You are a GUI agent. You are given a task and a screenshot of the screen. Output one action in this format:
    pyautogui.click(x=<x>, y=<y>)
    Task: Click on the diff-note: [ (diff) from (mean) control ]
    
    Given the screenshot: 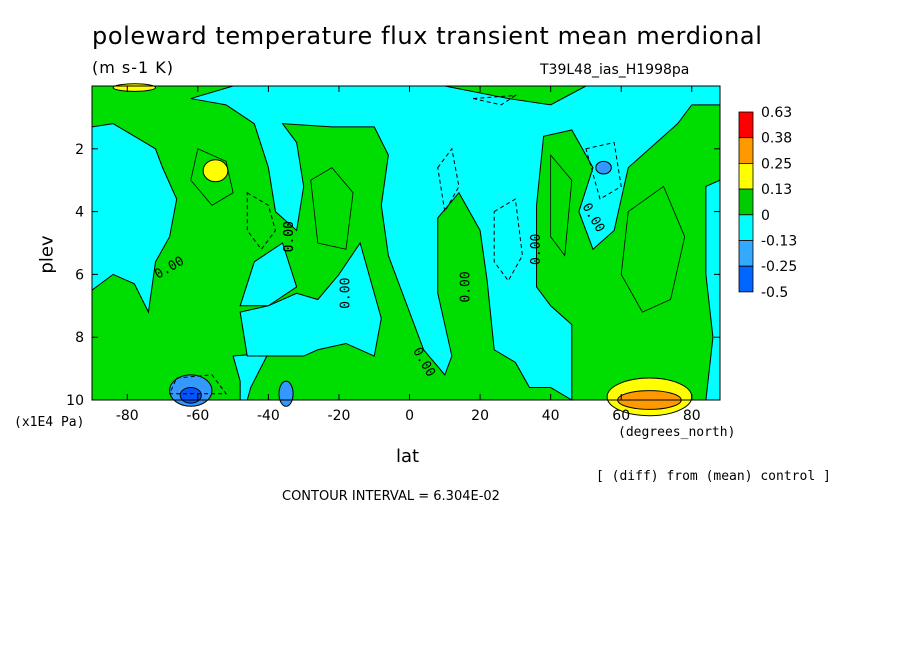 What is the action you would take?
    pyautogui.click(x=713, y=476)
    